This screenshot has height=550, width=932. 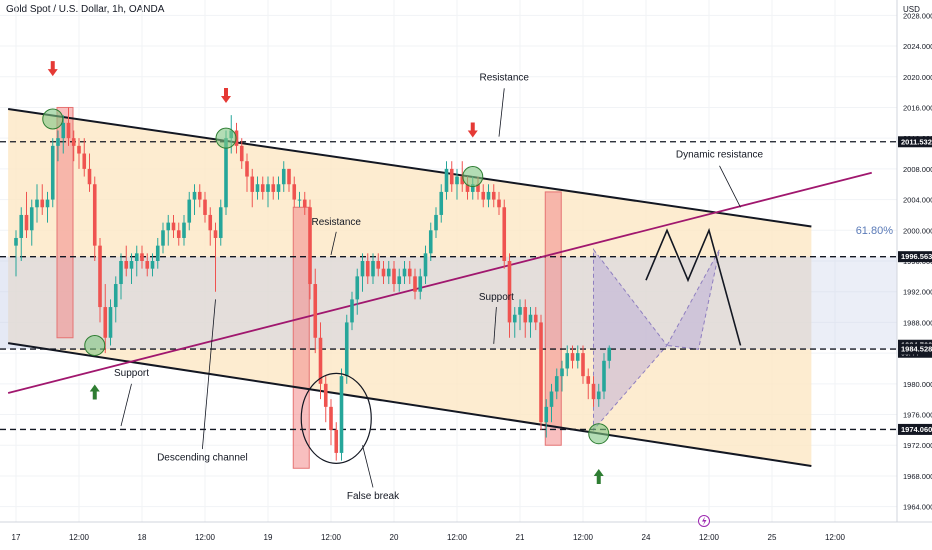 What do you see at coordinates (704, 521) in the screenshot?
I see `lightning-bolt-icon` at bounding box center [704, 521].